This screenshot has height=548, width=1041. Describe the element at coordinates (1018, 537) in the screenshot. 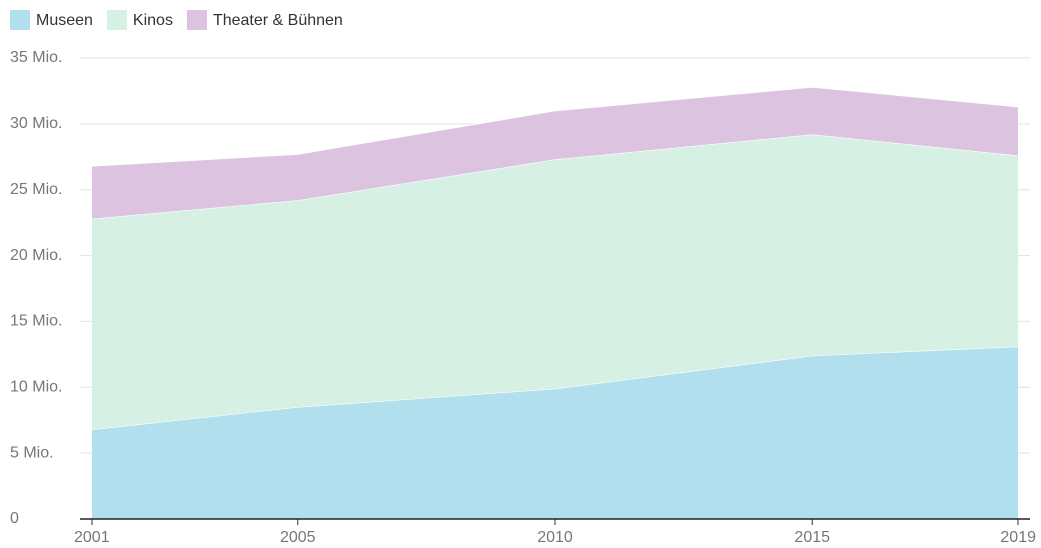

I see `x-tick-label: 2019` at that location.